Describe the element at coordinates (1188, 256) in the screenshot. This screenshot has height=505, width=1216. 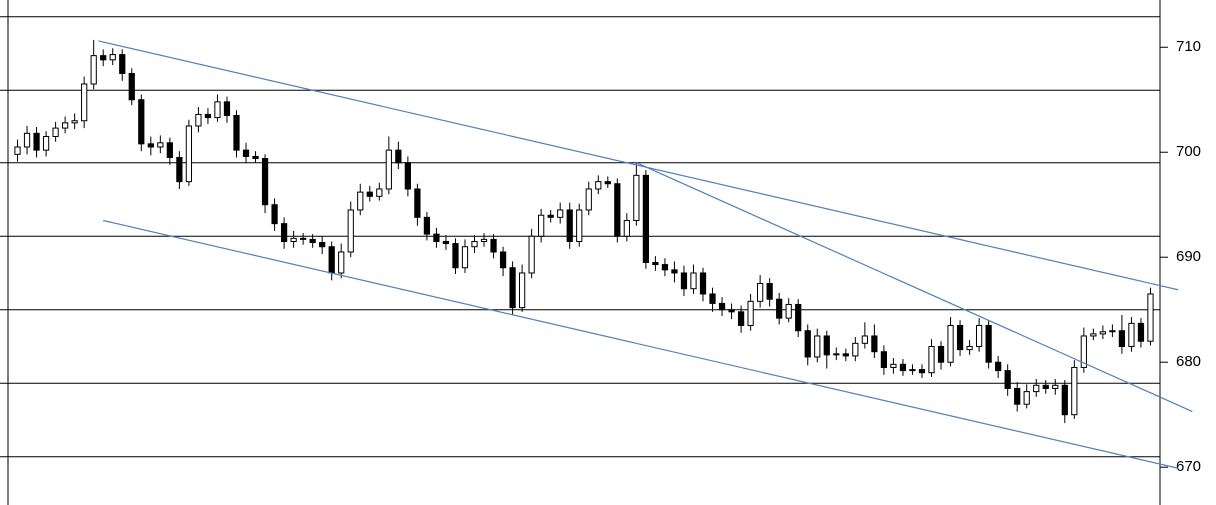
I see `y-tick-label: 690` at that location.